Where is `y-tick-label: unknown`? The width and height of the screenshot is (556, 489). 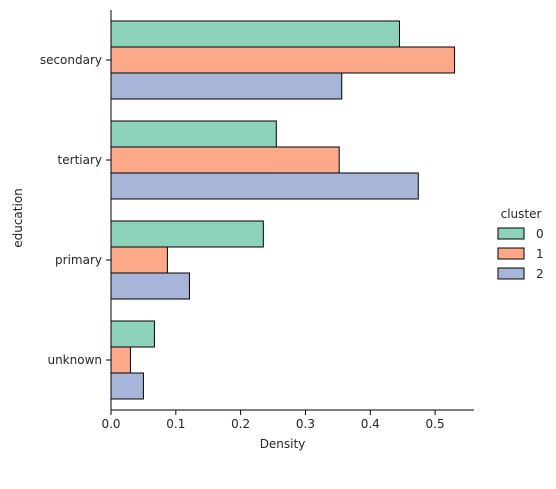
y-tick-label: unknown is located at coordinates (74, 360).